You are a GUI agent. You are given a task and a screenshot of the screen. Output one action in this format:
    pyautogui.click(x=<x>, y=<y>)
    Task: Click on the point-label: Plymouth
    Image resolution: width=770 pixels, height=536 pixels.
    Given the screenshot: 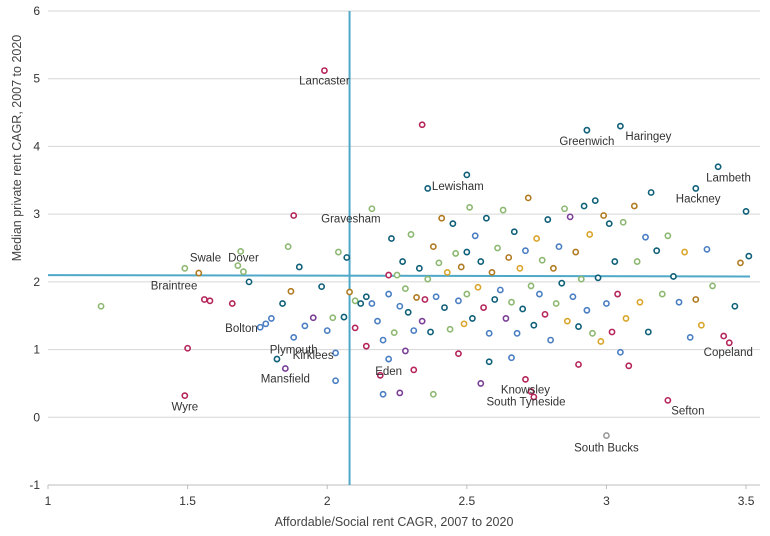 What is the action you would take?
    pyautogui.click(x=294, y=350)
    